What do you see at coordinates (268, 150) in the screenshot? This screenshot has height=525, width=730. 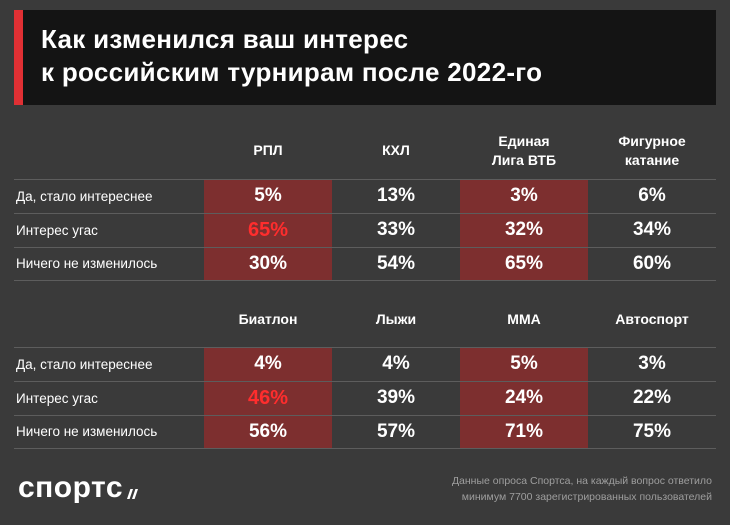 I see `column-header-rpl: РПЛ` at bounding box center [268, 150].